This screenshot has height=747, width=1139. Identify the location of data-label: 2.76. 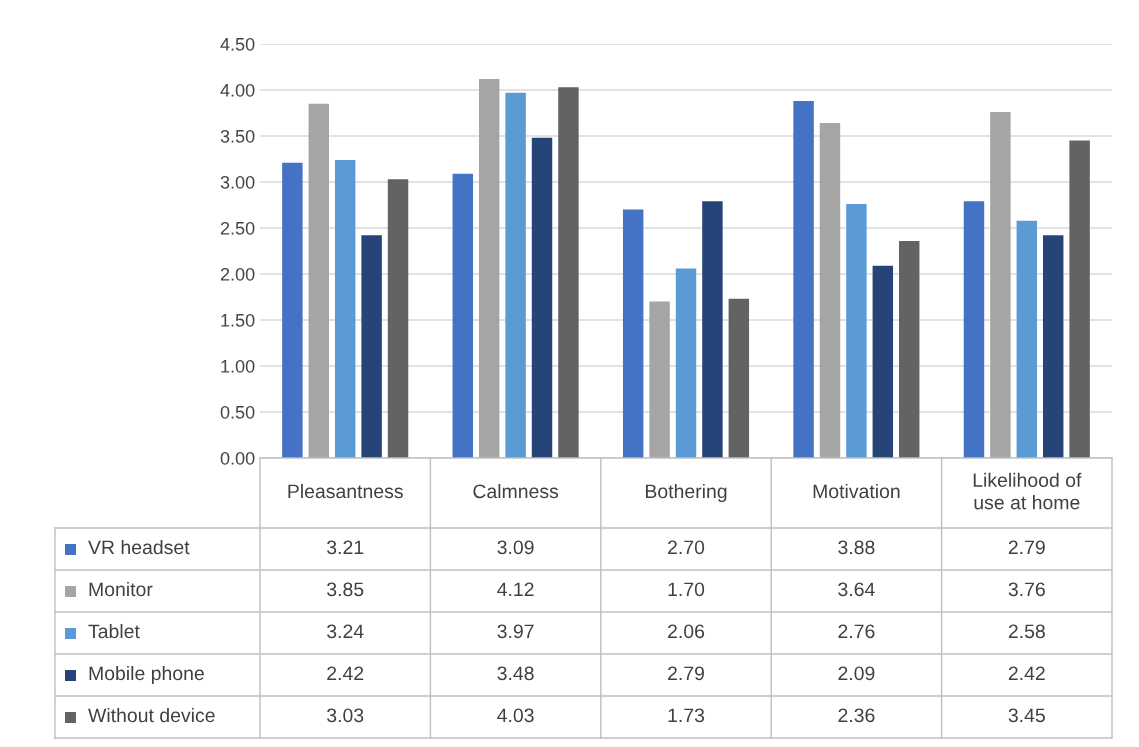
(856, 631).